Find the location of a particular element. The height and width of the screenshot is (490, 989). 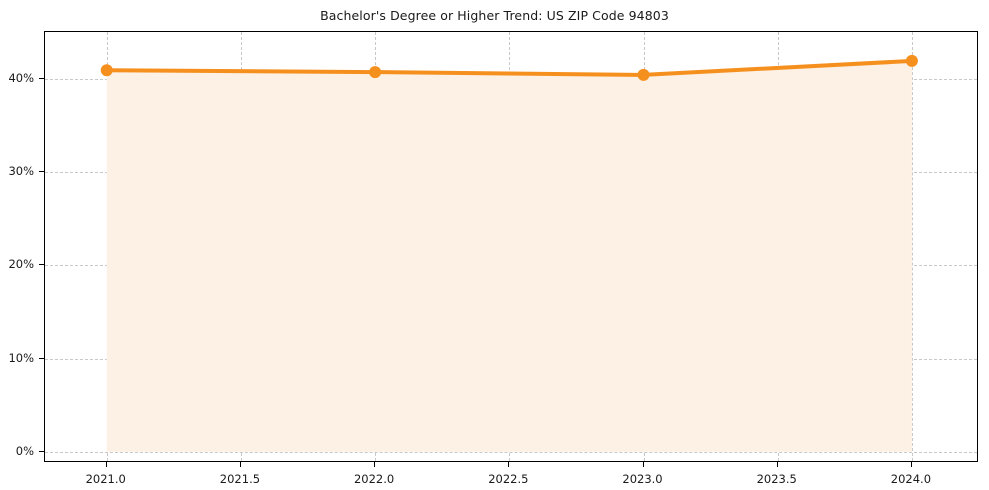

y-tick-label: 20% is located at coordinates (21, 264).